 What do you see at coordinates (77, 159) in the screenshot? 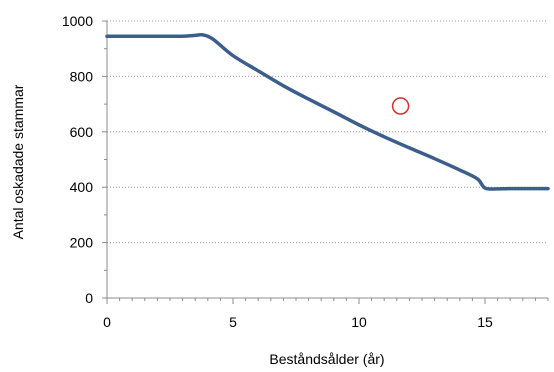
I see `y-tick-labels: 0 200 400 600 800 1000` at bounding box center [77, 159].